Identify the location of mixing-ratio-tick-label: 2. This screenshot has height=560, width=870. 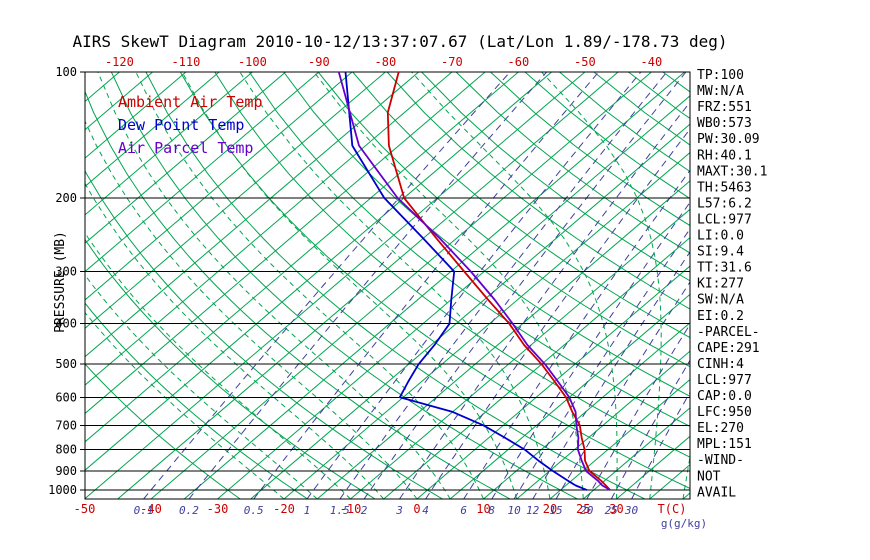
(364, 510).